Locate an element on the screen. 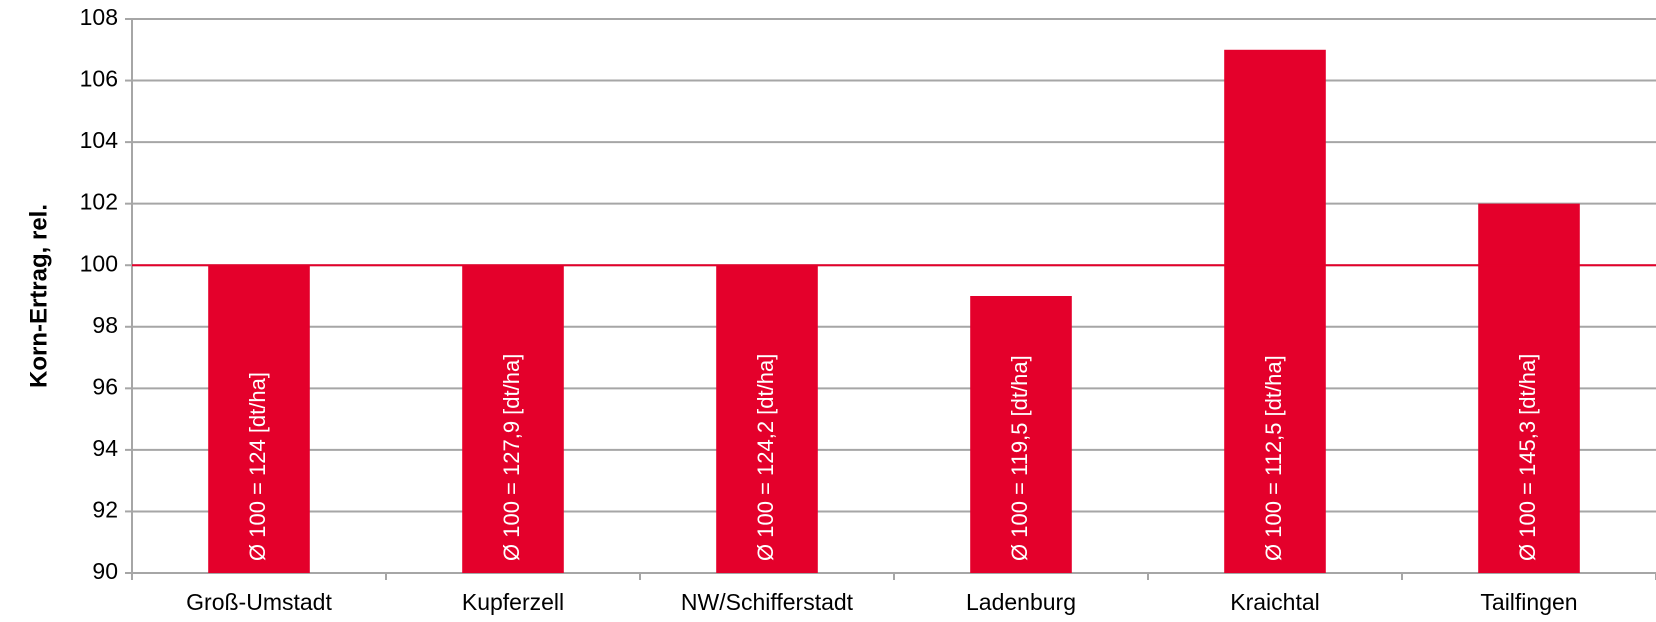 The image size is (1656, 622). x-tick-label: NW/Schifferstadt is located at coordinates (767, 602).